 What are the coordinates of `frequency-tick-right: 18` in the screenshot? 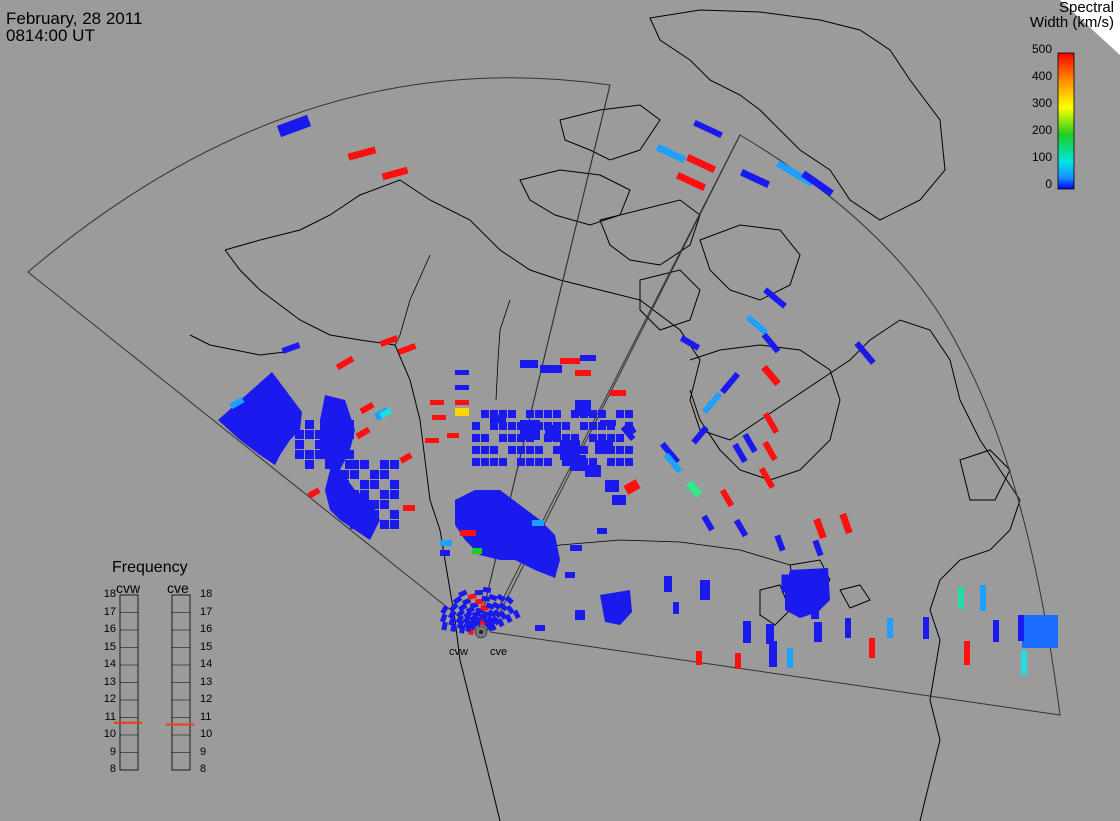 It's located at (206, 594).